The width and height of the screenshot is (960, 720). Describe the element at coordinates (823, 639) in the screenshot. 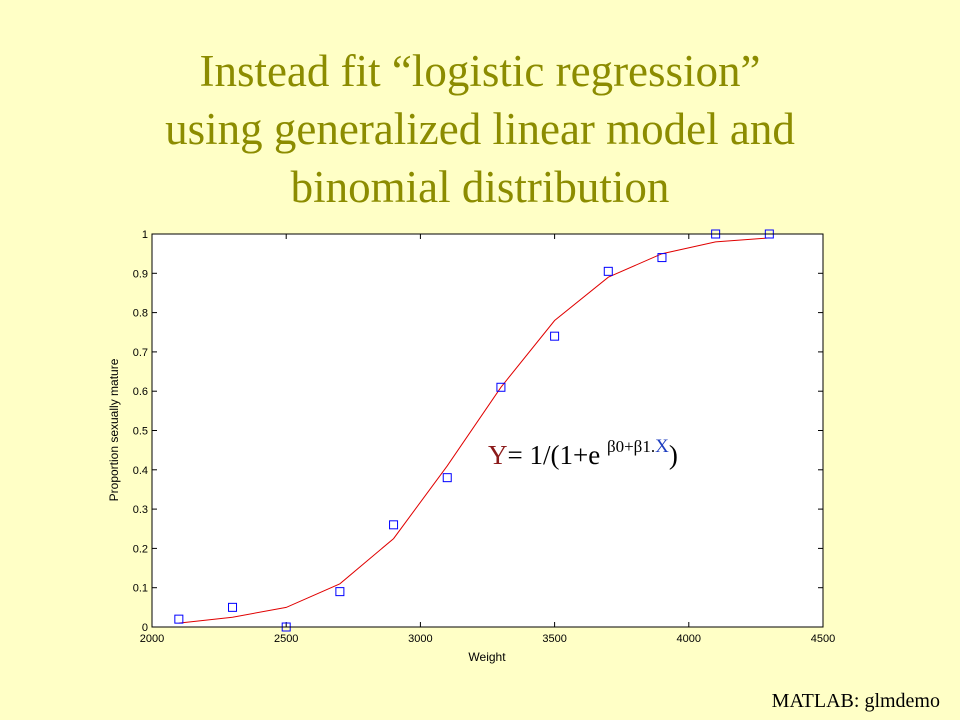

I see `x-tick-label: 4500` at that location.